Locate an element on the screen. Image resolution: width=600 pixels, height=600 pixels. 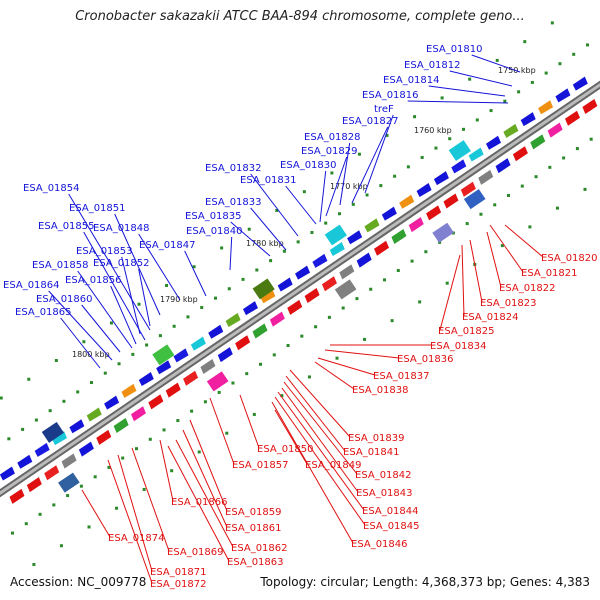
forward-gene-label: ESA_01830 is located at coordinates (308, 165).